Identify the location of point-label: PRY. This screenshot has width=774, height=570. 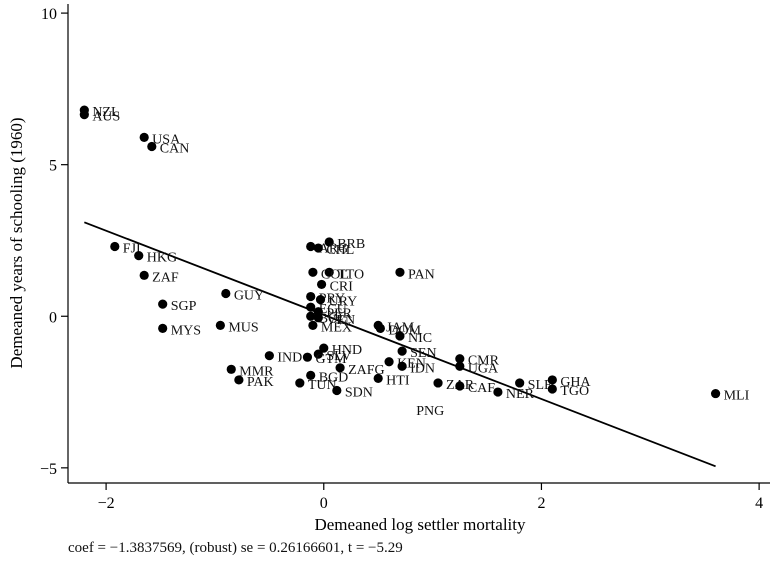
(332, 299).